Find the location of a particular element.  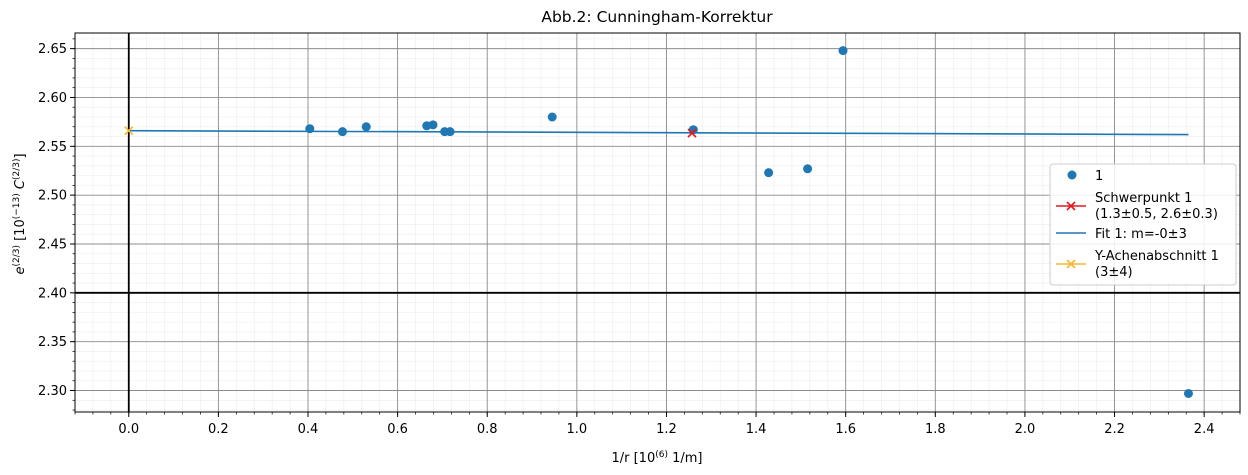

legend-box is located at coordinates (1143, 224).